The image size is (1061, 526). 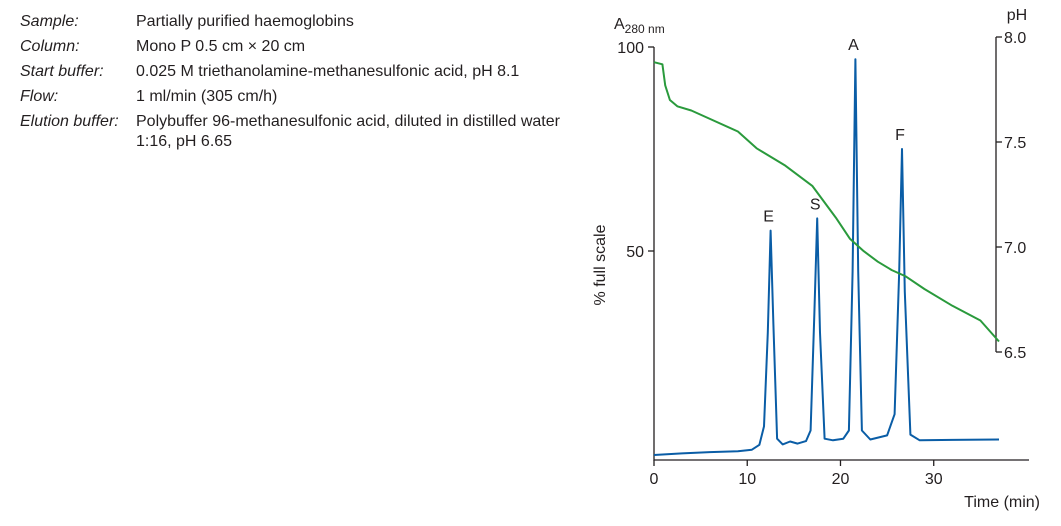 I want to click on peak-label-s: S, so click(x=815, y=204).